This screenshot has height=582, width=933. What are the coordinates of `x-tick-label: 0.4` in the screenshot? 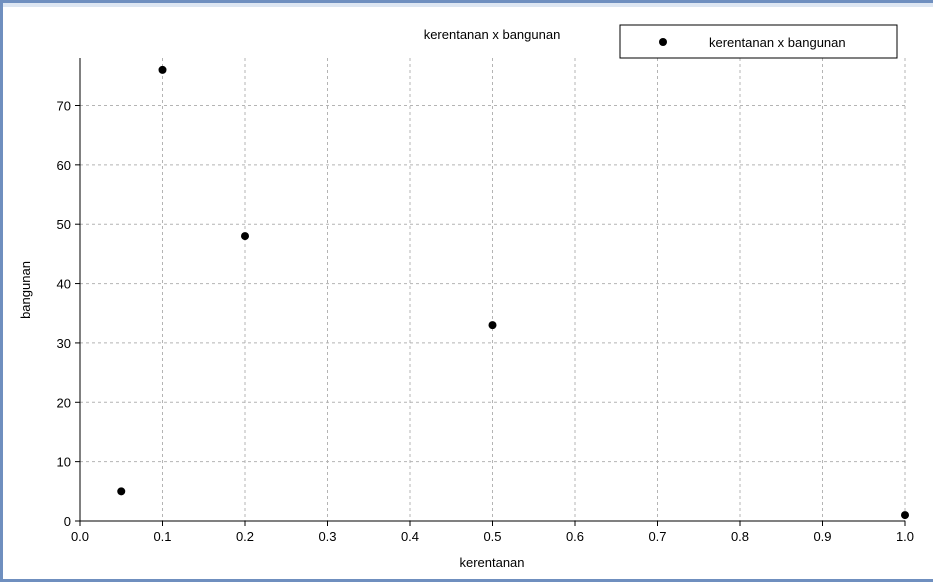 It's located at (410, 536).